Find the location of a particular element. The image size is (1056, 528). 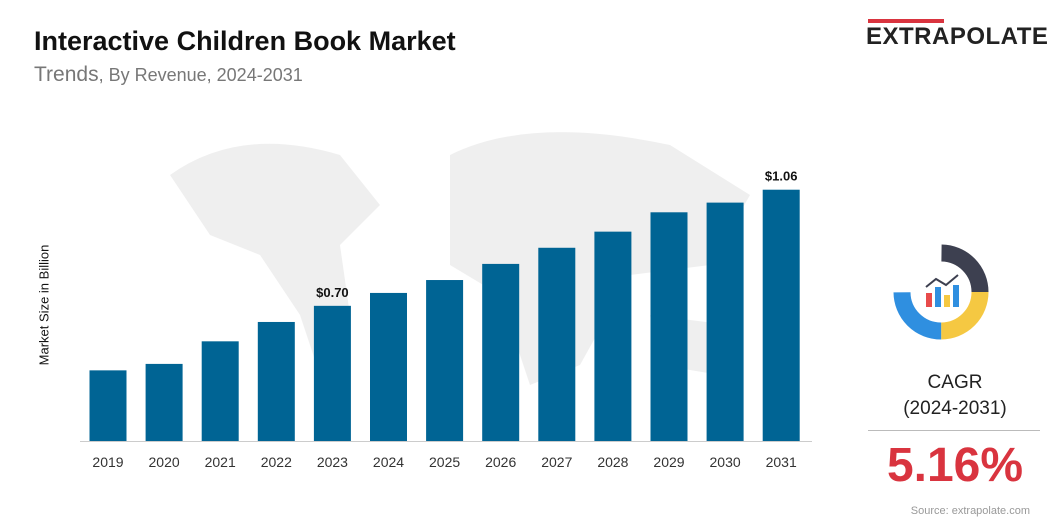

bar-2019 is located at coordinates (108, 405).